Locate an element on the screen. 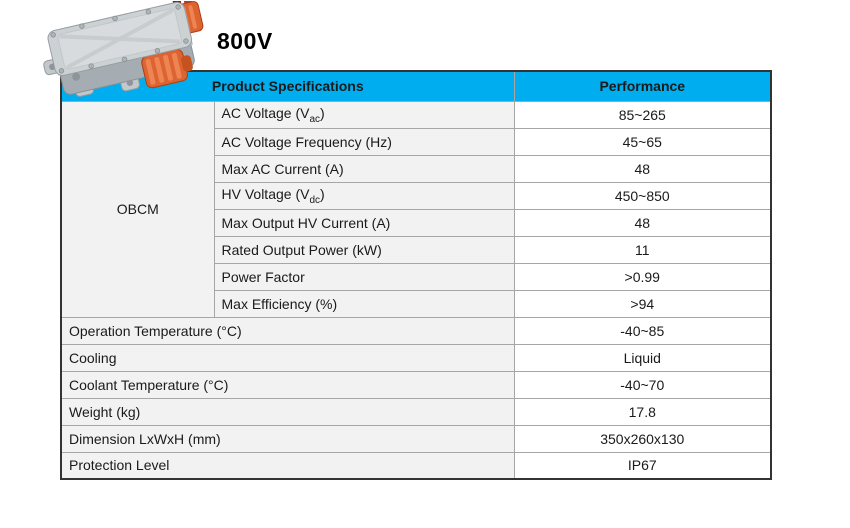 The image size is (850, 528). spec-label: HV Voltage (Vdc) is located at coordinates (364, 195).